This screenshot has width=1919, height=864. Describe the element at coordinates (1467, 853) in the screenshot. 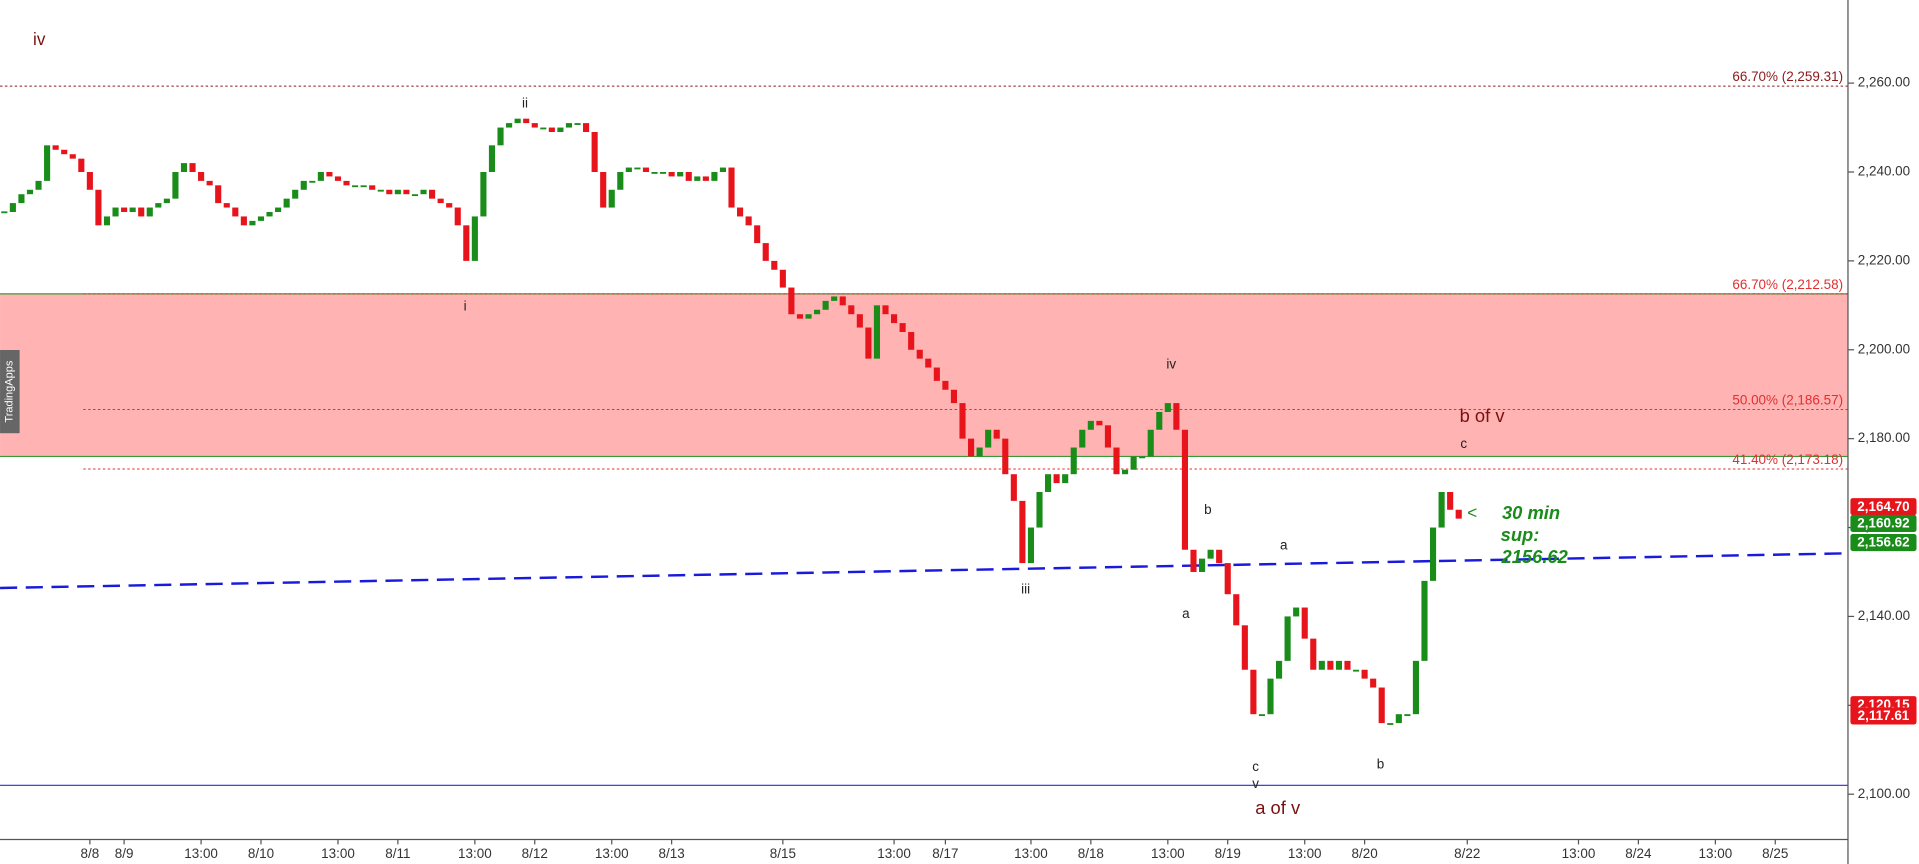

I see `x-tick-label: 8/22` at that location.